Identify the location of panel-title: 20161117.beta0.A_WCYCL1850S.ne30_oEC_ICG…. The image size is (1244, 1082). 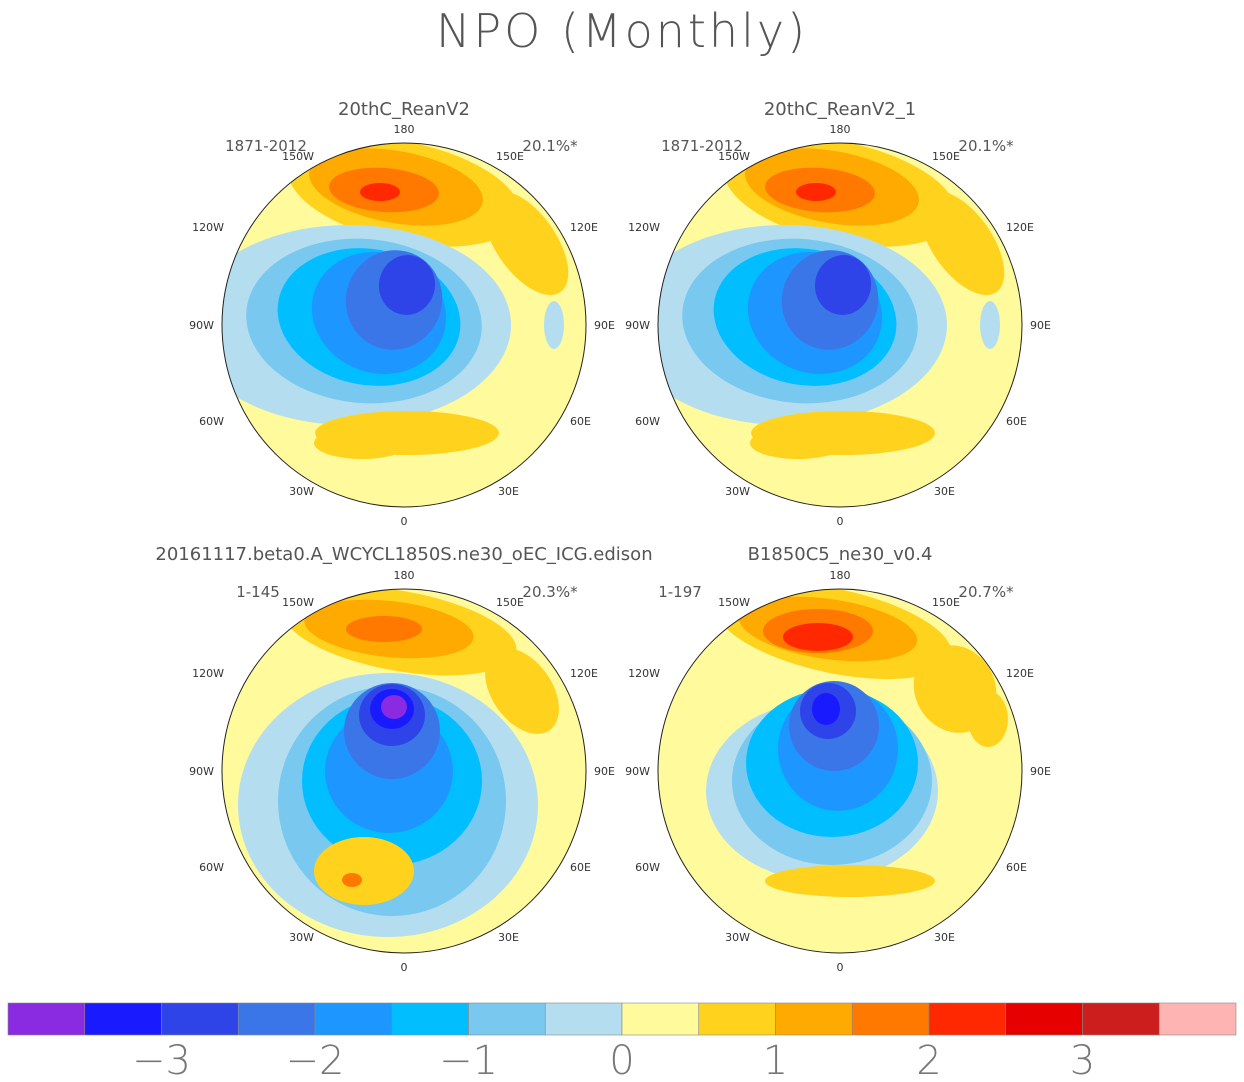
(403, 554).